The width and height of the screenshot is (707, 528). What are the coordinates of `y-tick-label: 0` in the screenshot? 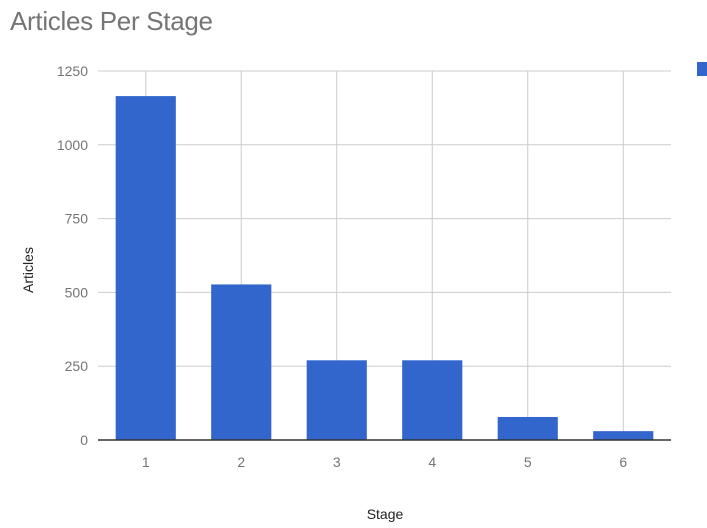 It's located at (84, 440).